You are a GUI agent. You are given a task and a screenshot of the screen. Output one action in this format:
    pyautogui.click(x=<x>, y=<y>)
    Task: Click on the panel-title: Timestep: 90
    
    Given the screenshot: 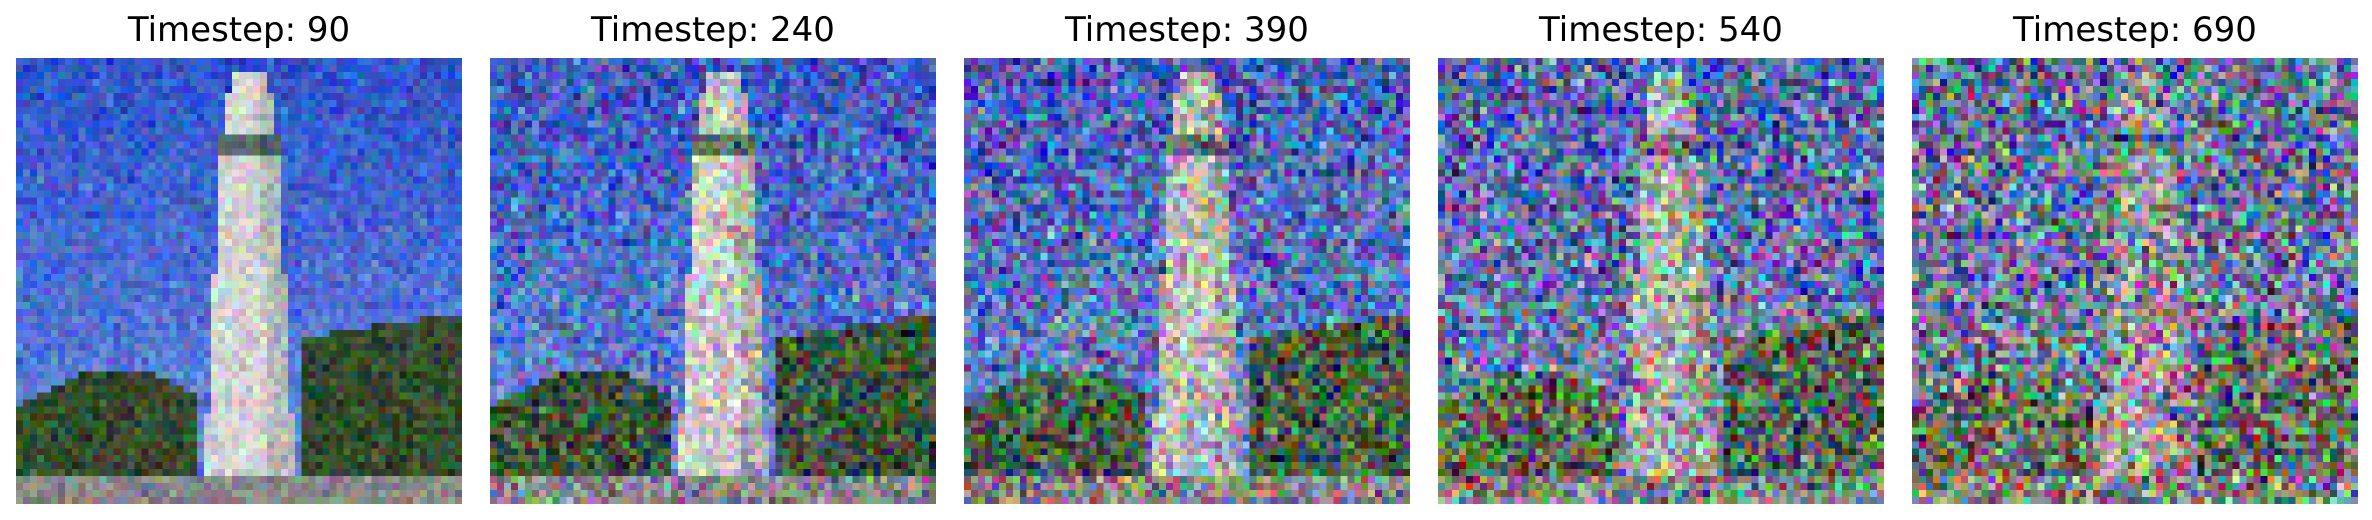 What is the action you would take?
    pyautogui.click(x=239, y=30)
    